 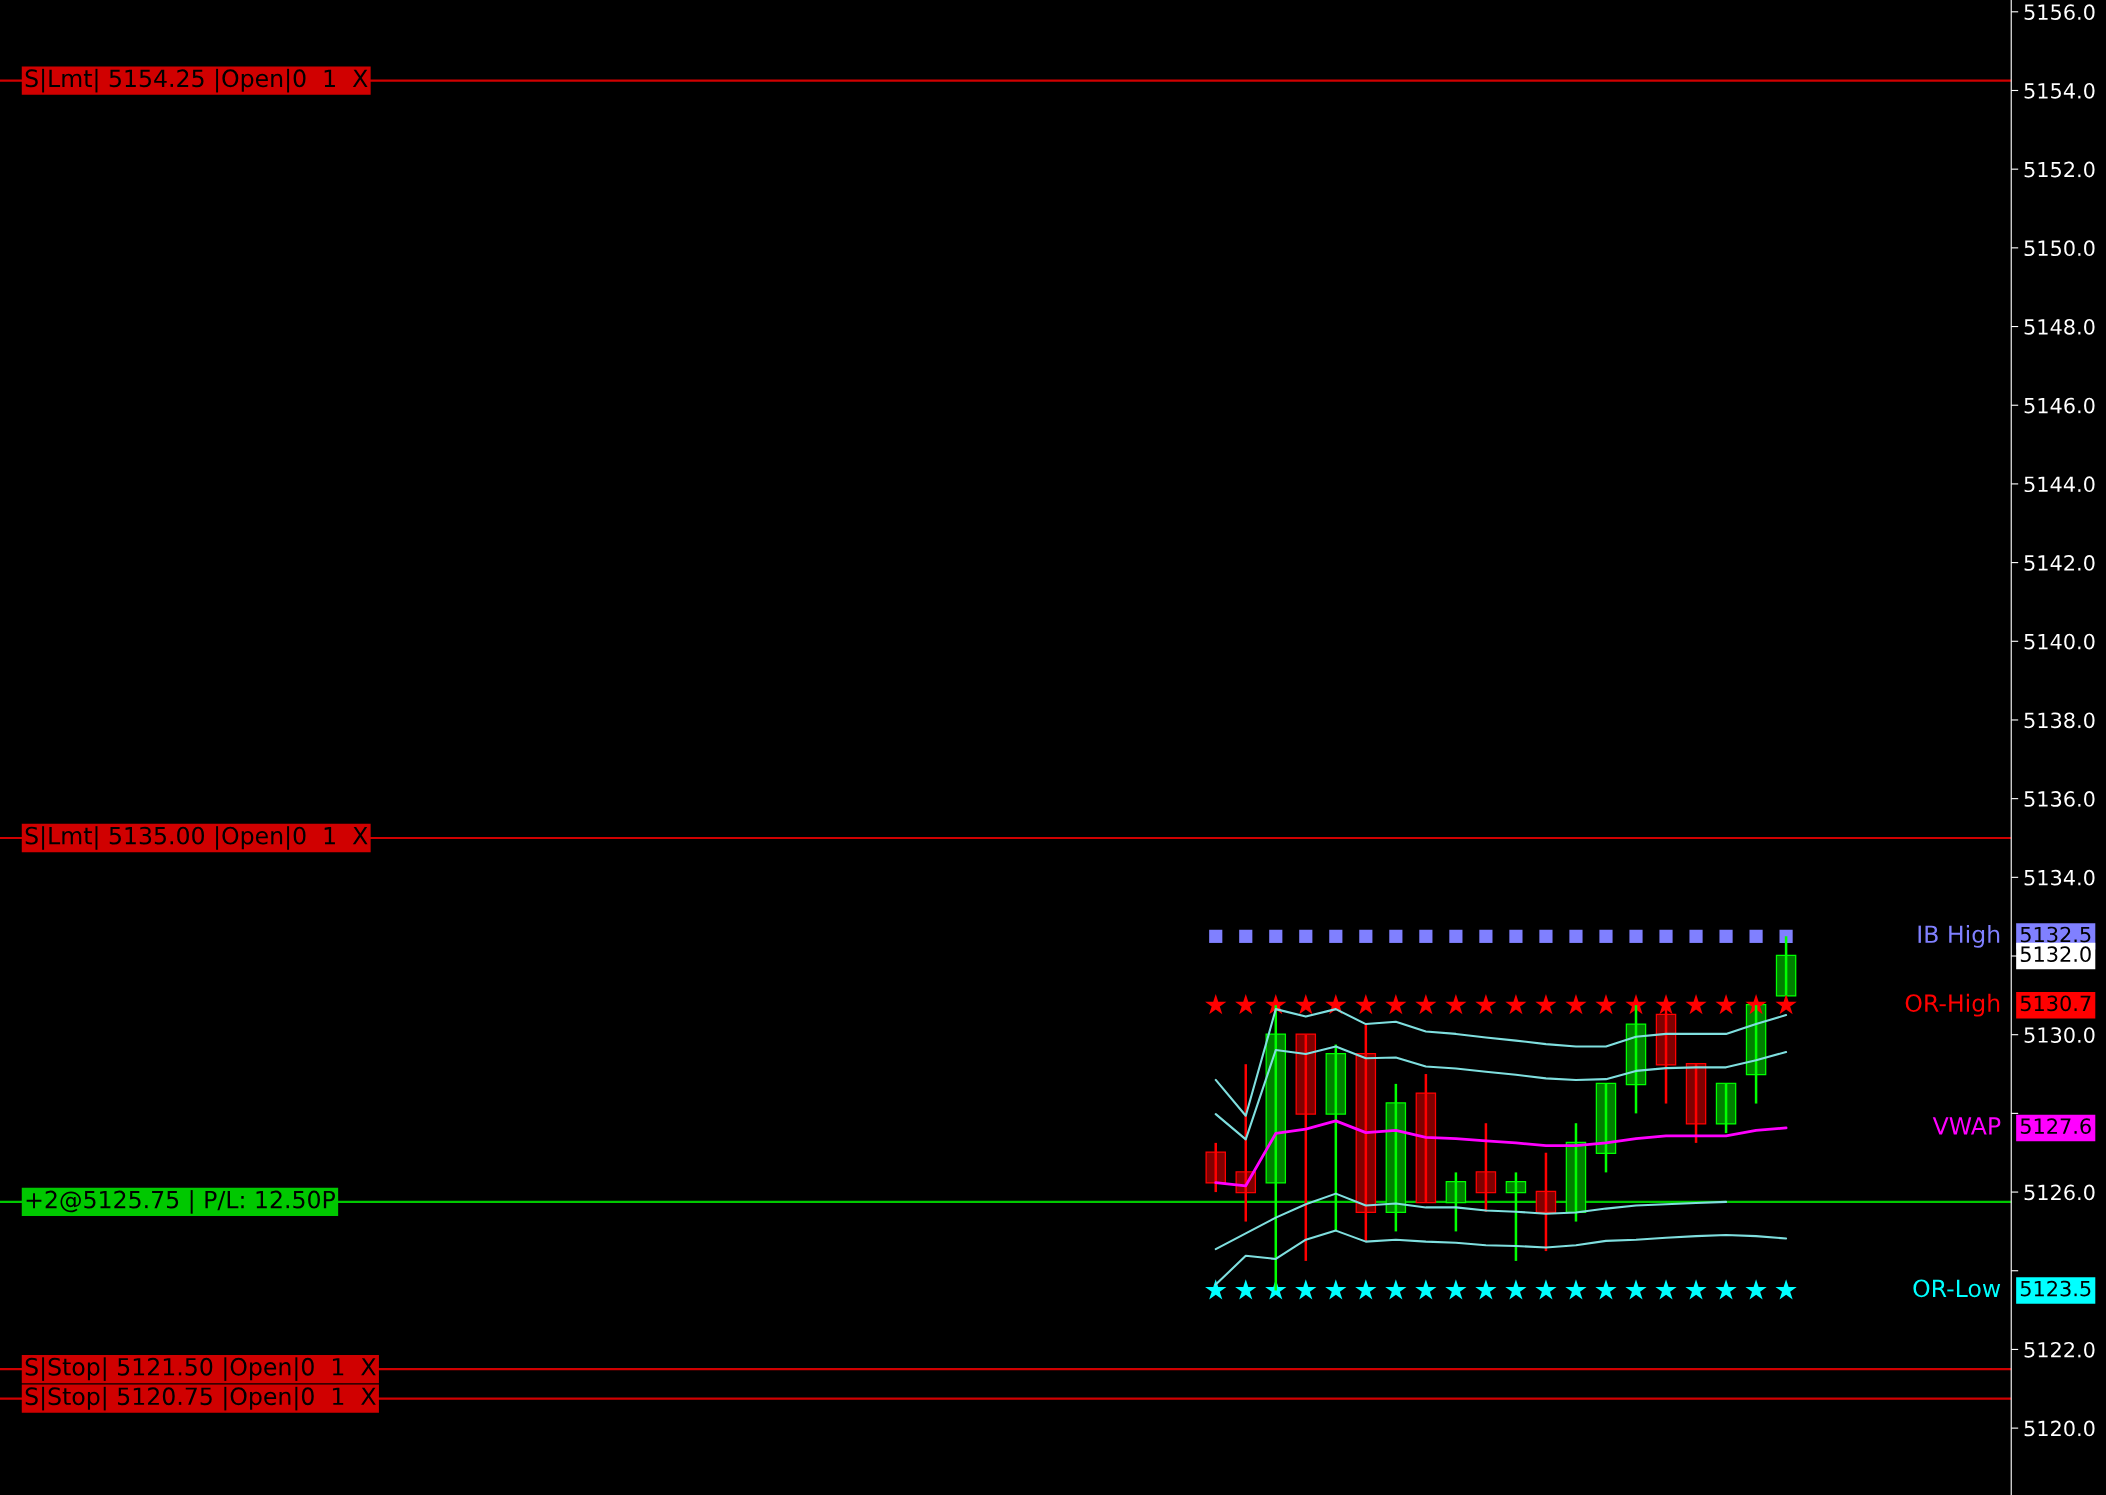 What do you see at coordinates (2055, 1288) in the screenshot?
I see `text: 5123.5` at bounding box center [2055, 1288].